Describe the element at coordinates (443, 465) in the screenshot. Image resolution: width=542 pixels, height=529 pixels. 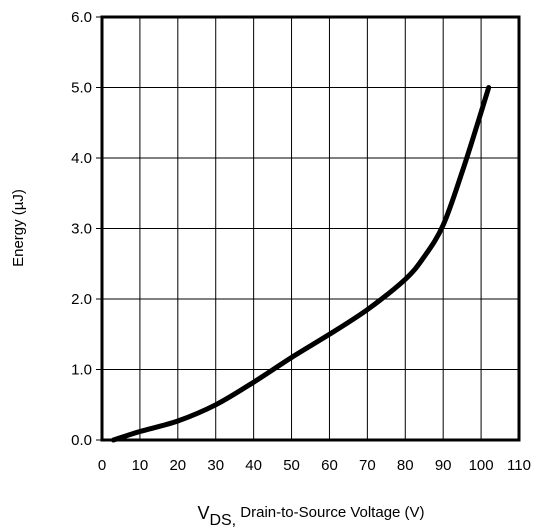
I see `x-tick-label: 90` at that location.